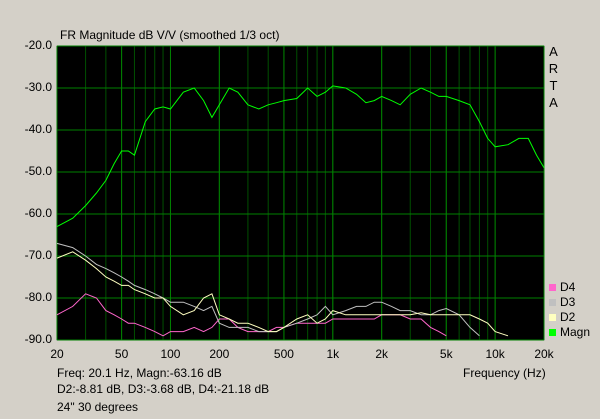  Describe the element at coordinates (447, 354) in the screenshot. I see `x-tick-label: 5k` at that location.